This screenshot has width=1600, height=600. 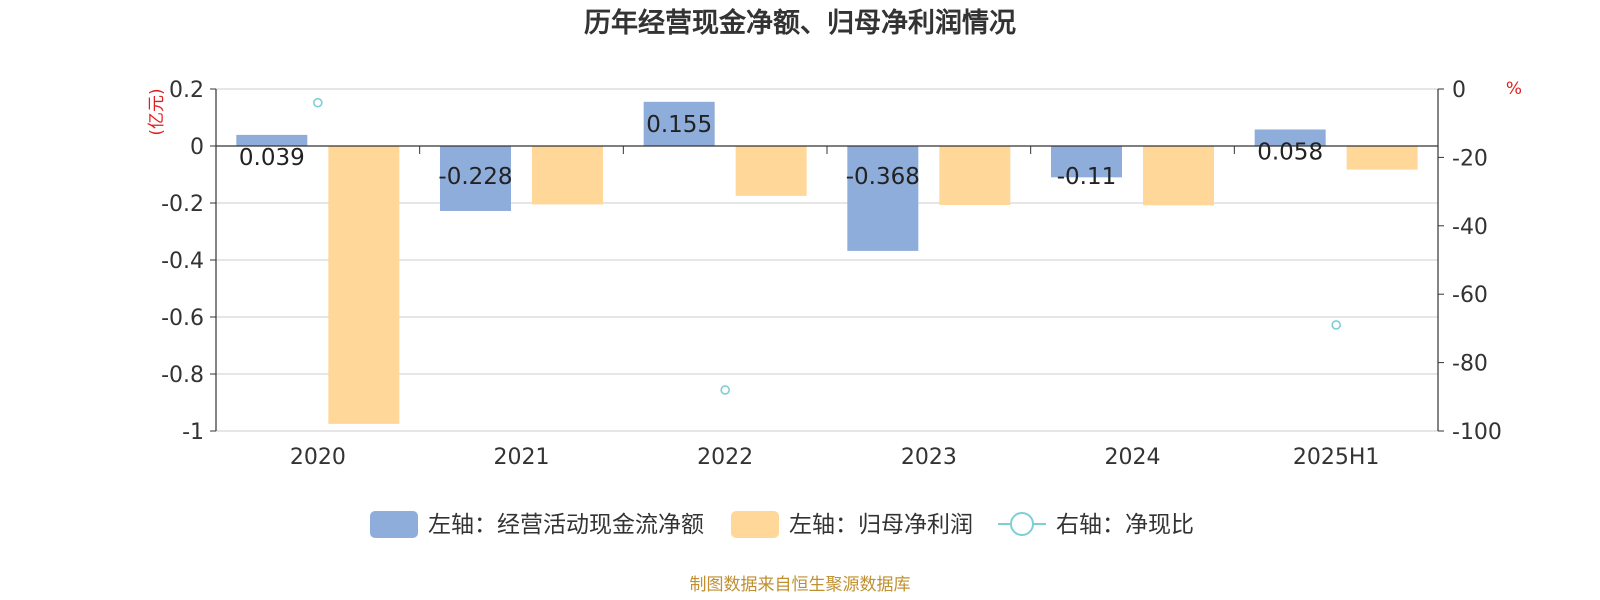 What do you see at coordinates (725, 457) in the screenshot?
I see `x-tick-label: 2022` at bounding box center [725, 457].